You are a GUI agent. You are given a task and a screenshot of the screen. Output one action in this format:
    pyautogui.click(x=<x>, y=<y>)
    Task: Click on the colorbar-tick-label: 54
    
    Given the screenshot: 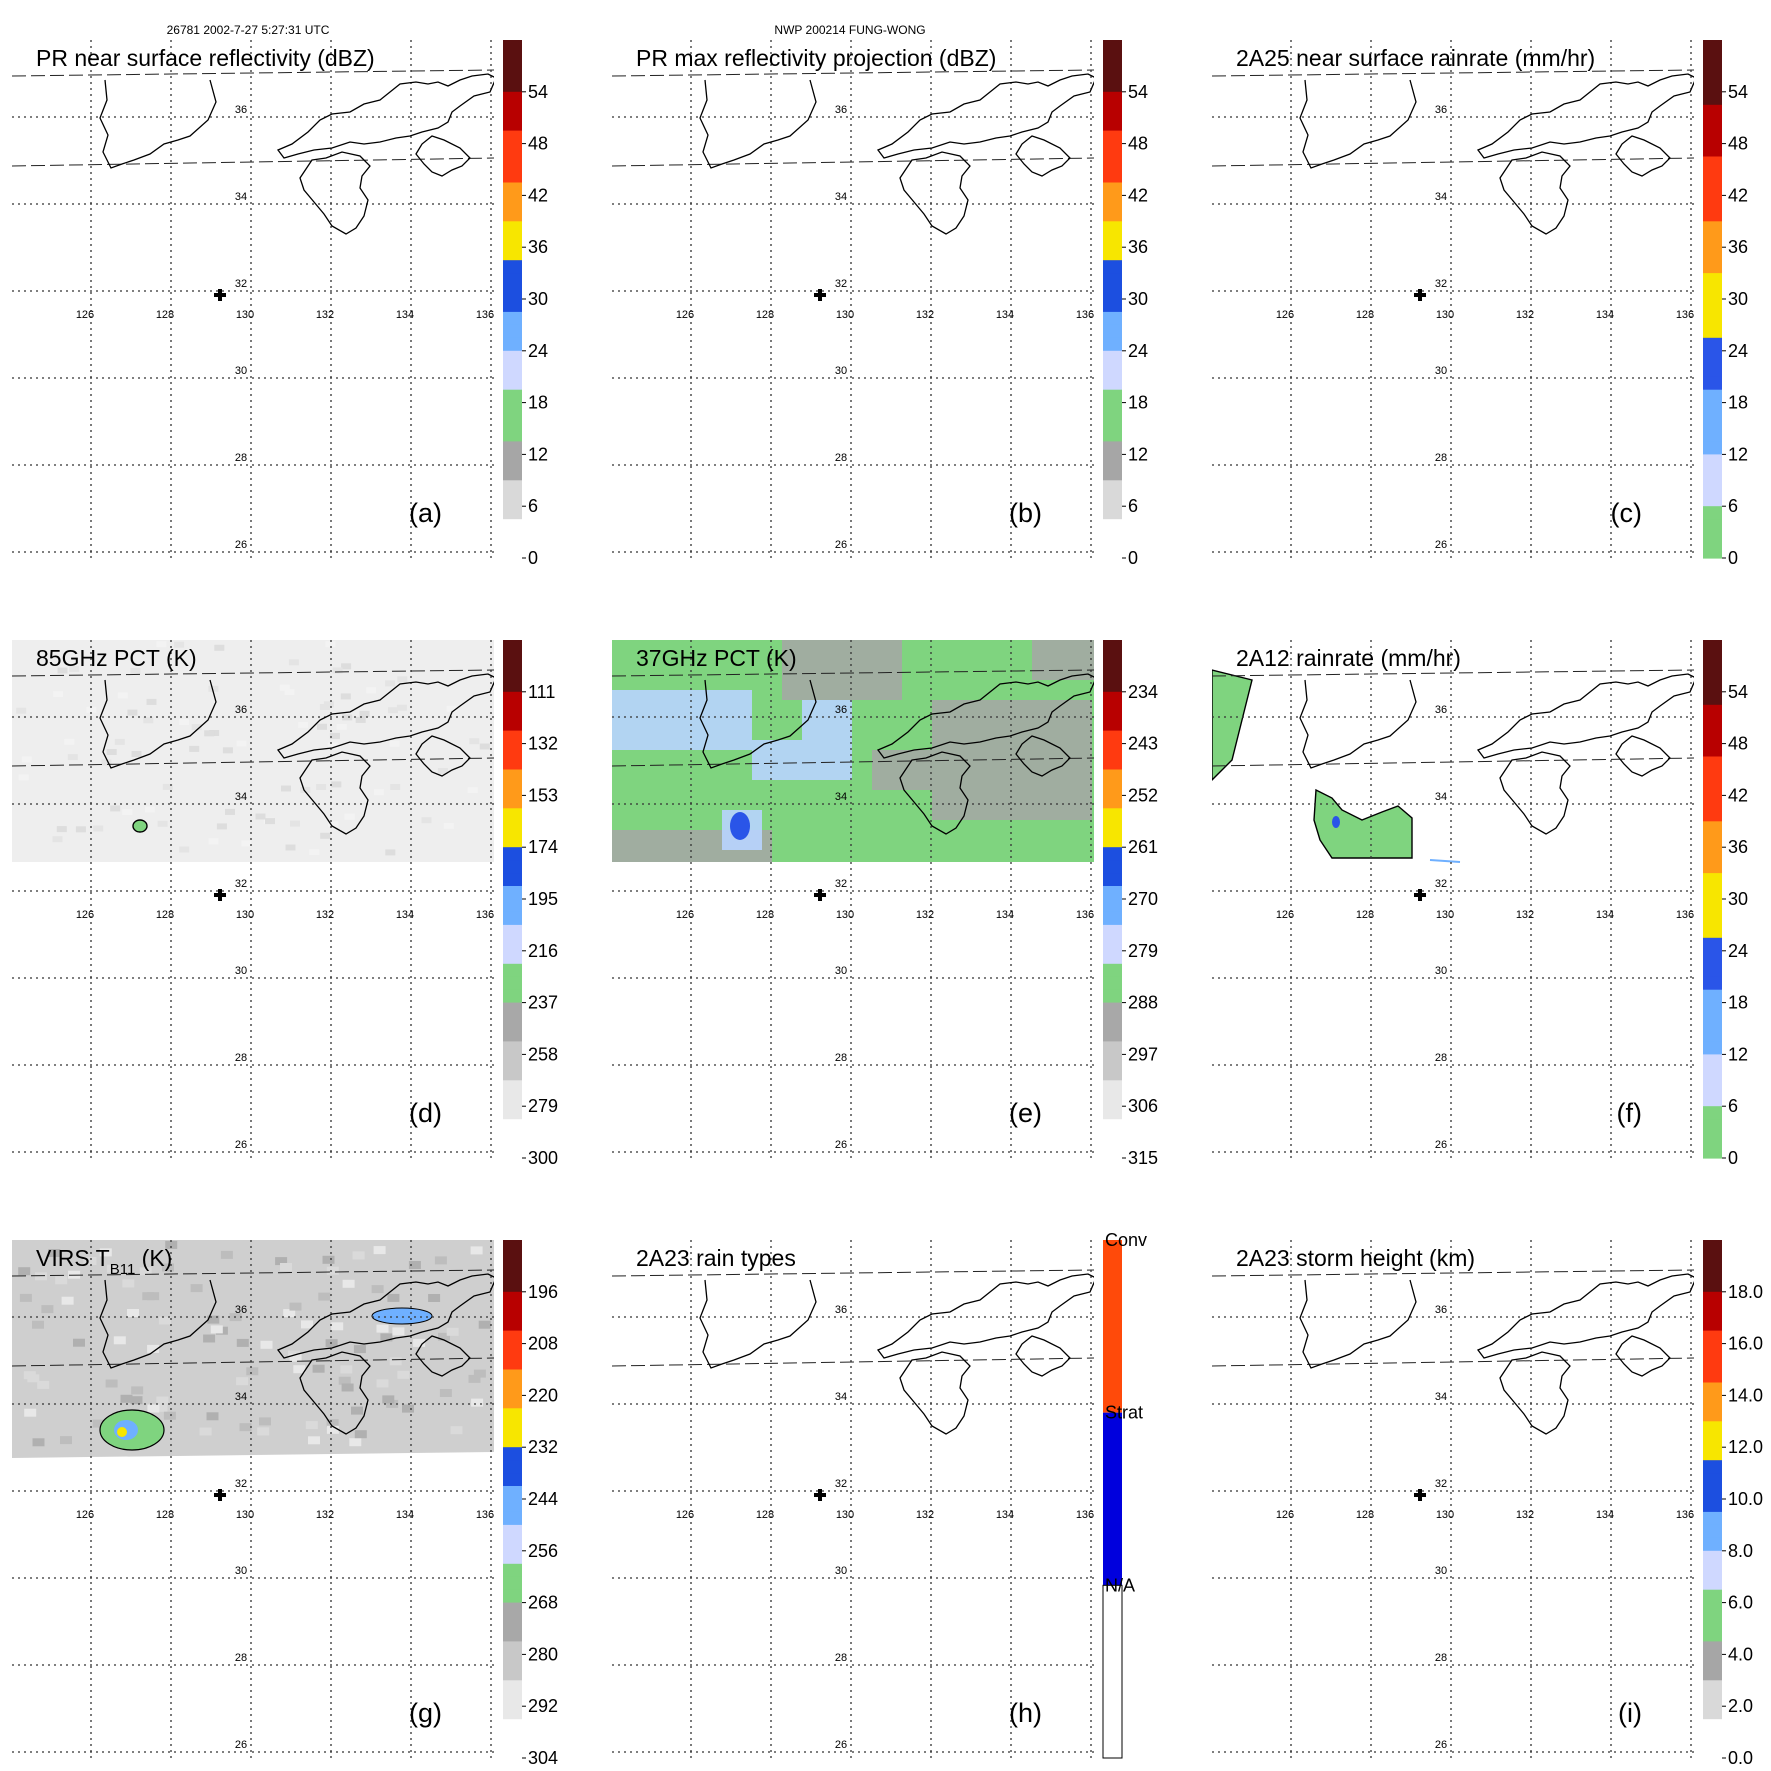 What is the action you would take?
    pyautogui.click(x=538, y=92)
    